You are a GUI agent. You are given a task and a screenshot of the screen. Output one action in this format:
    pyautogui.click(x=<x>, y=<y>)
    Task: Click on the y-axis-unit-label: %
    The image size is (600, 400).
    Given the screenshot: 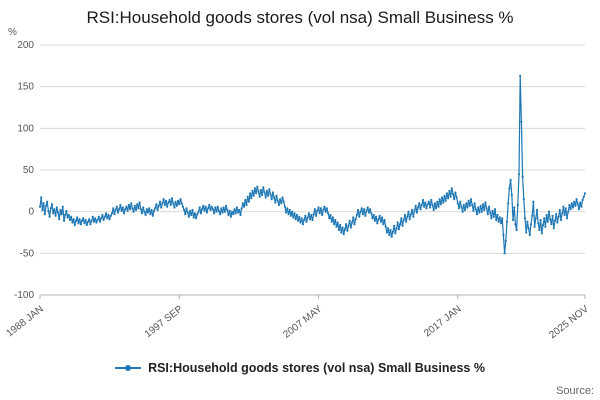 What is the action you would take?
    pyautogui.click(x=12, y=32)
    